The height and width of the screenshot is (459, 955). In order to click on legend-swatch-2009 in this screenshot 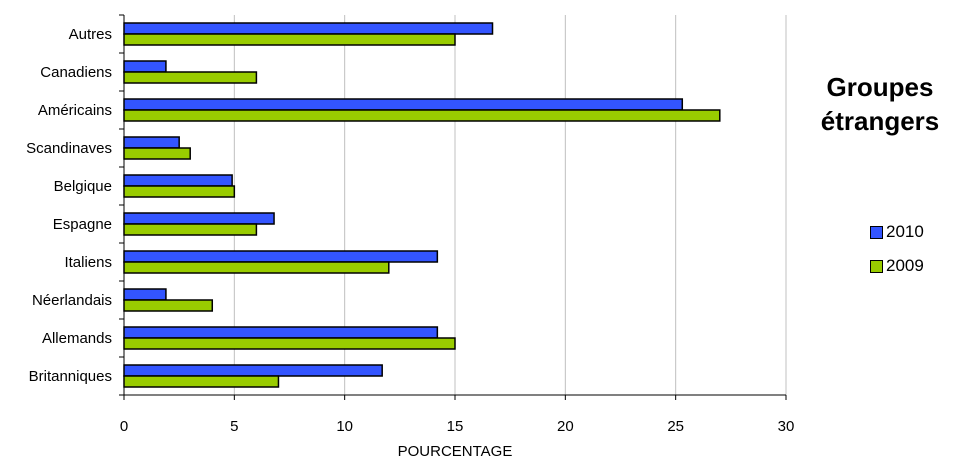, I will do `click(876, 266)`.